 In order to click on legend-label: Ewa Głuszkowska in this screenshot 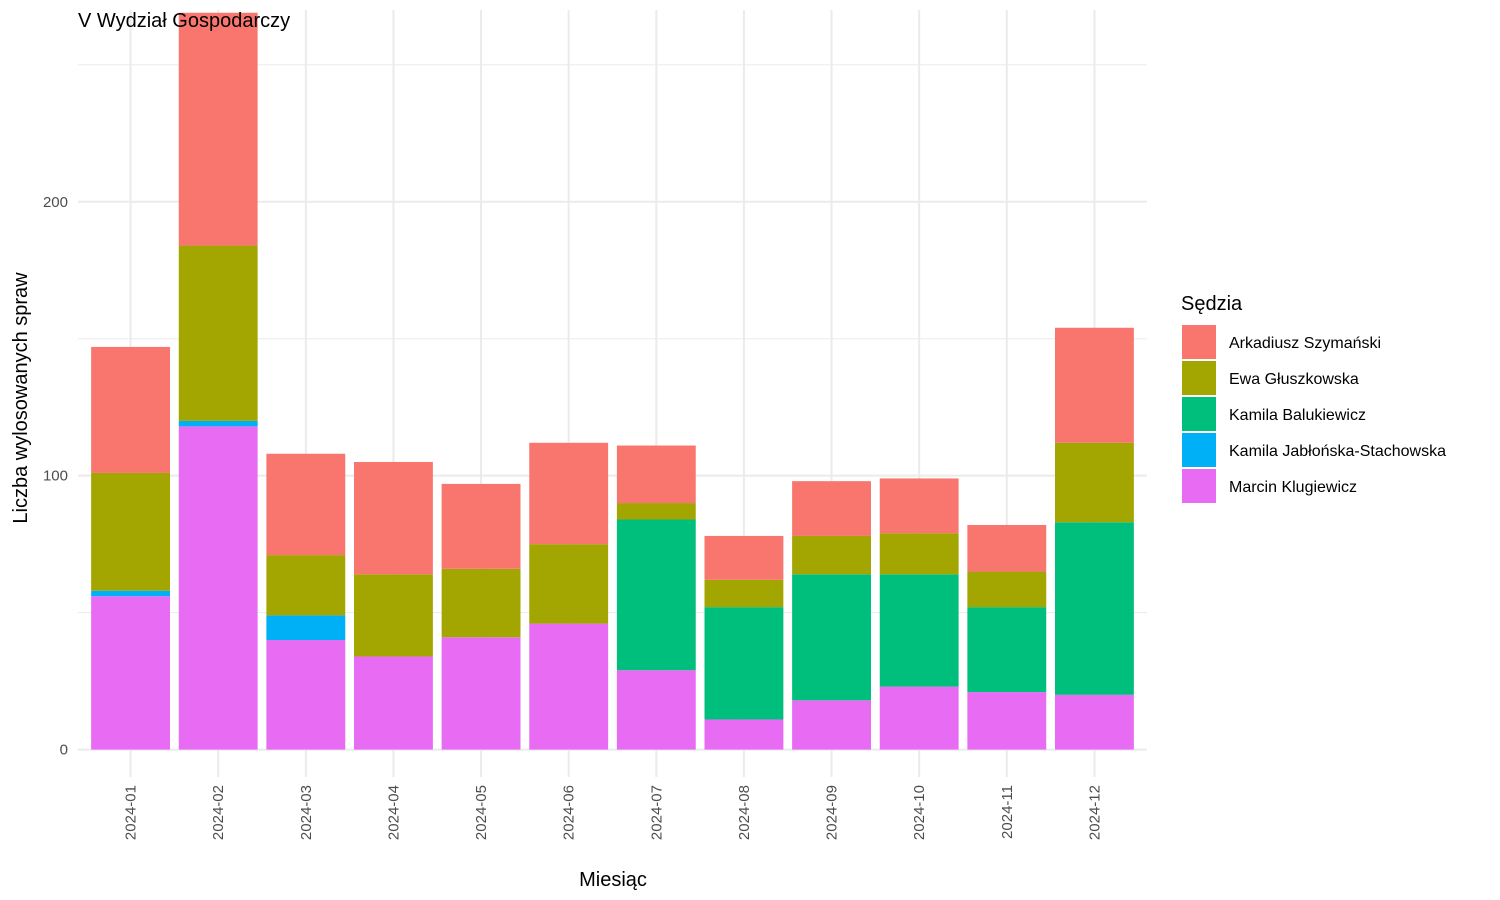, I will do `click(1294, 379)`.